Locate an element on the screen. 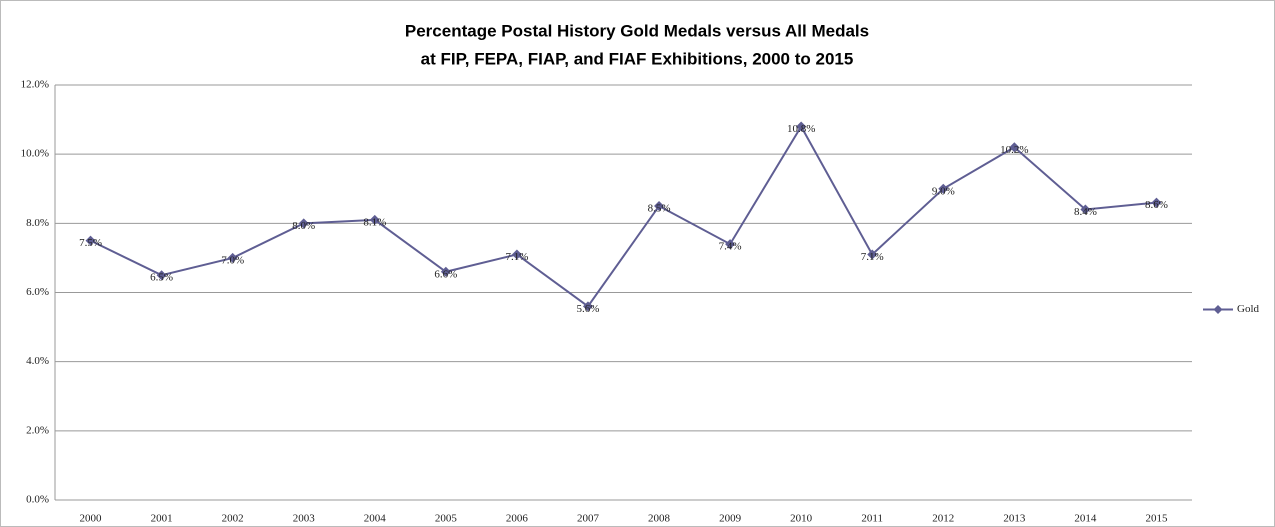  data-label: 8.5% is located at coordinates (659, 209).